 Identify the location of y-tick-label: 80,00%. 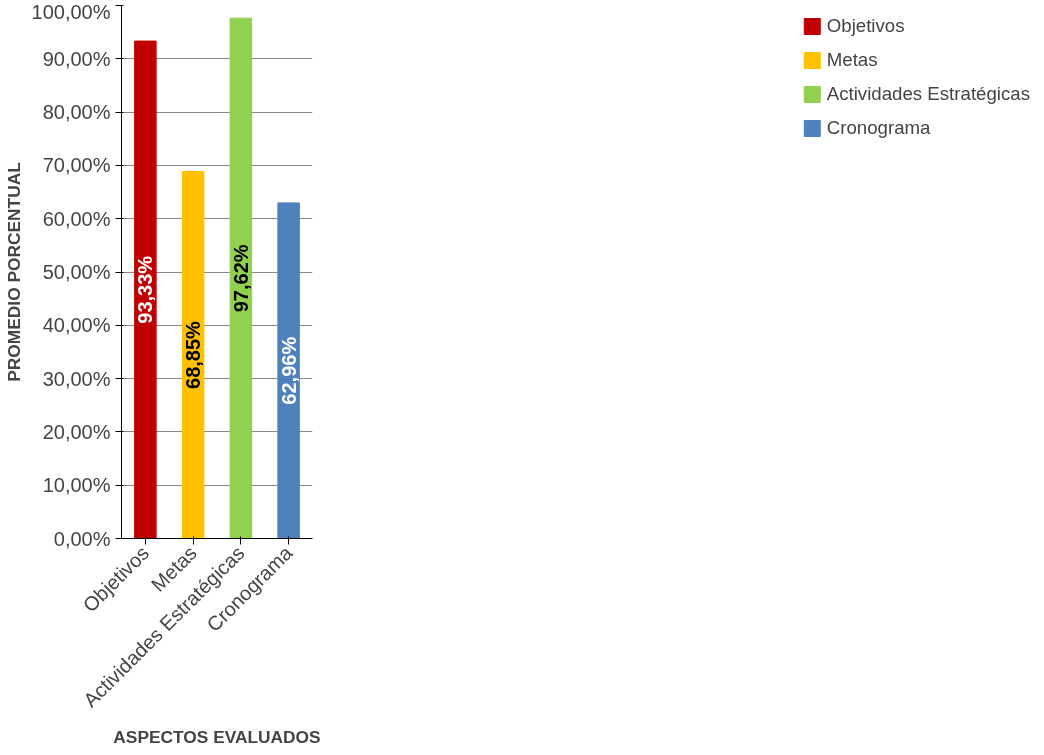
(76, 112).